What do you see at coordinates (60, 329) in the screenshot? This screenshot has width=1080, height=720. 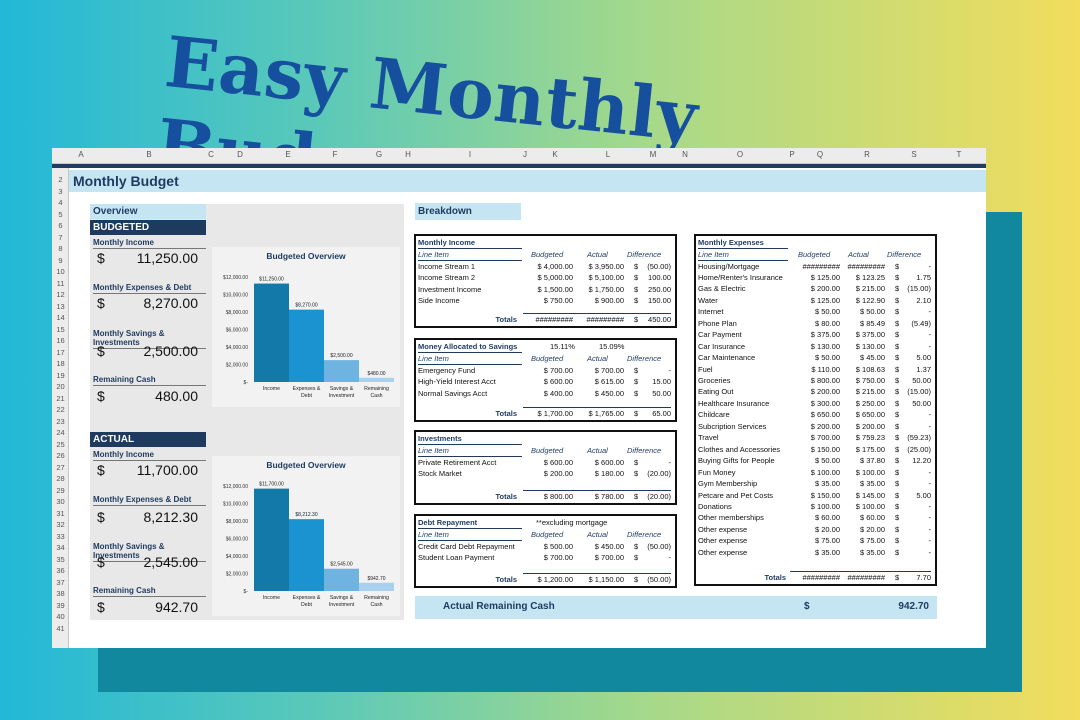 I see `row-header: 15` at bounding box center [60, 329].